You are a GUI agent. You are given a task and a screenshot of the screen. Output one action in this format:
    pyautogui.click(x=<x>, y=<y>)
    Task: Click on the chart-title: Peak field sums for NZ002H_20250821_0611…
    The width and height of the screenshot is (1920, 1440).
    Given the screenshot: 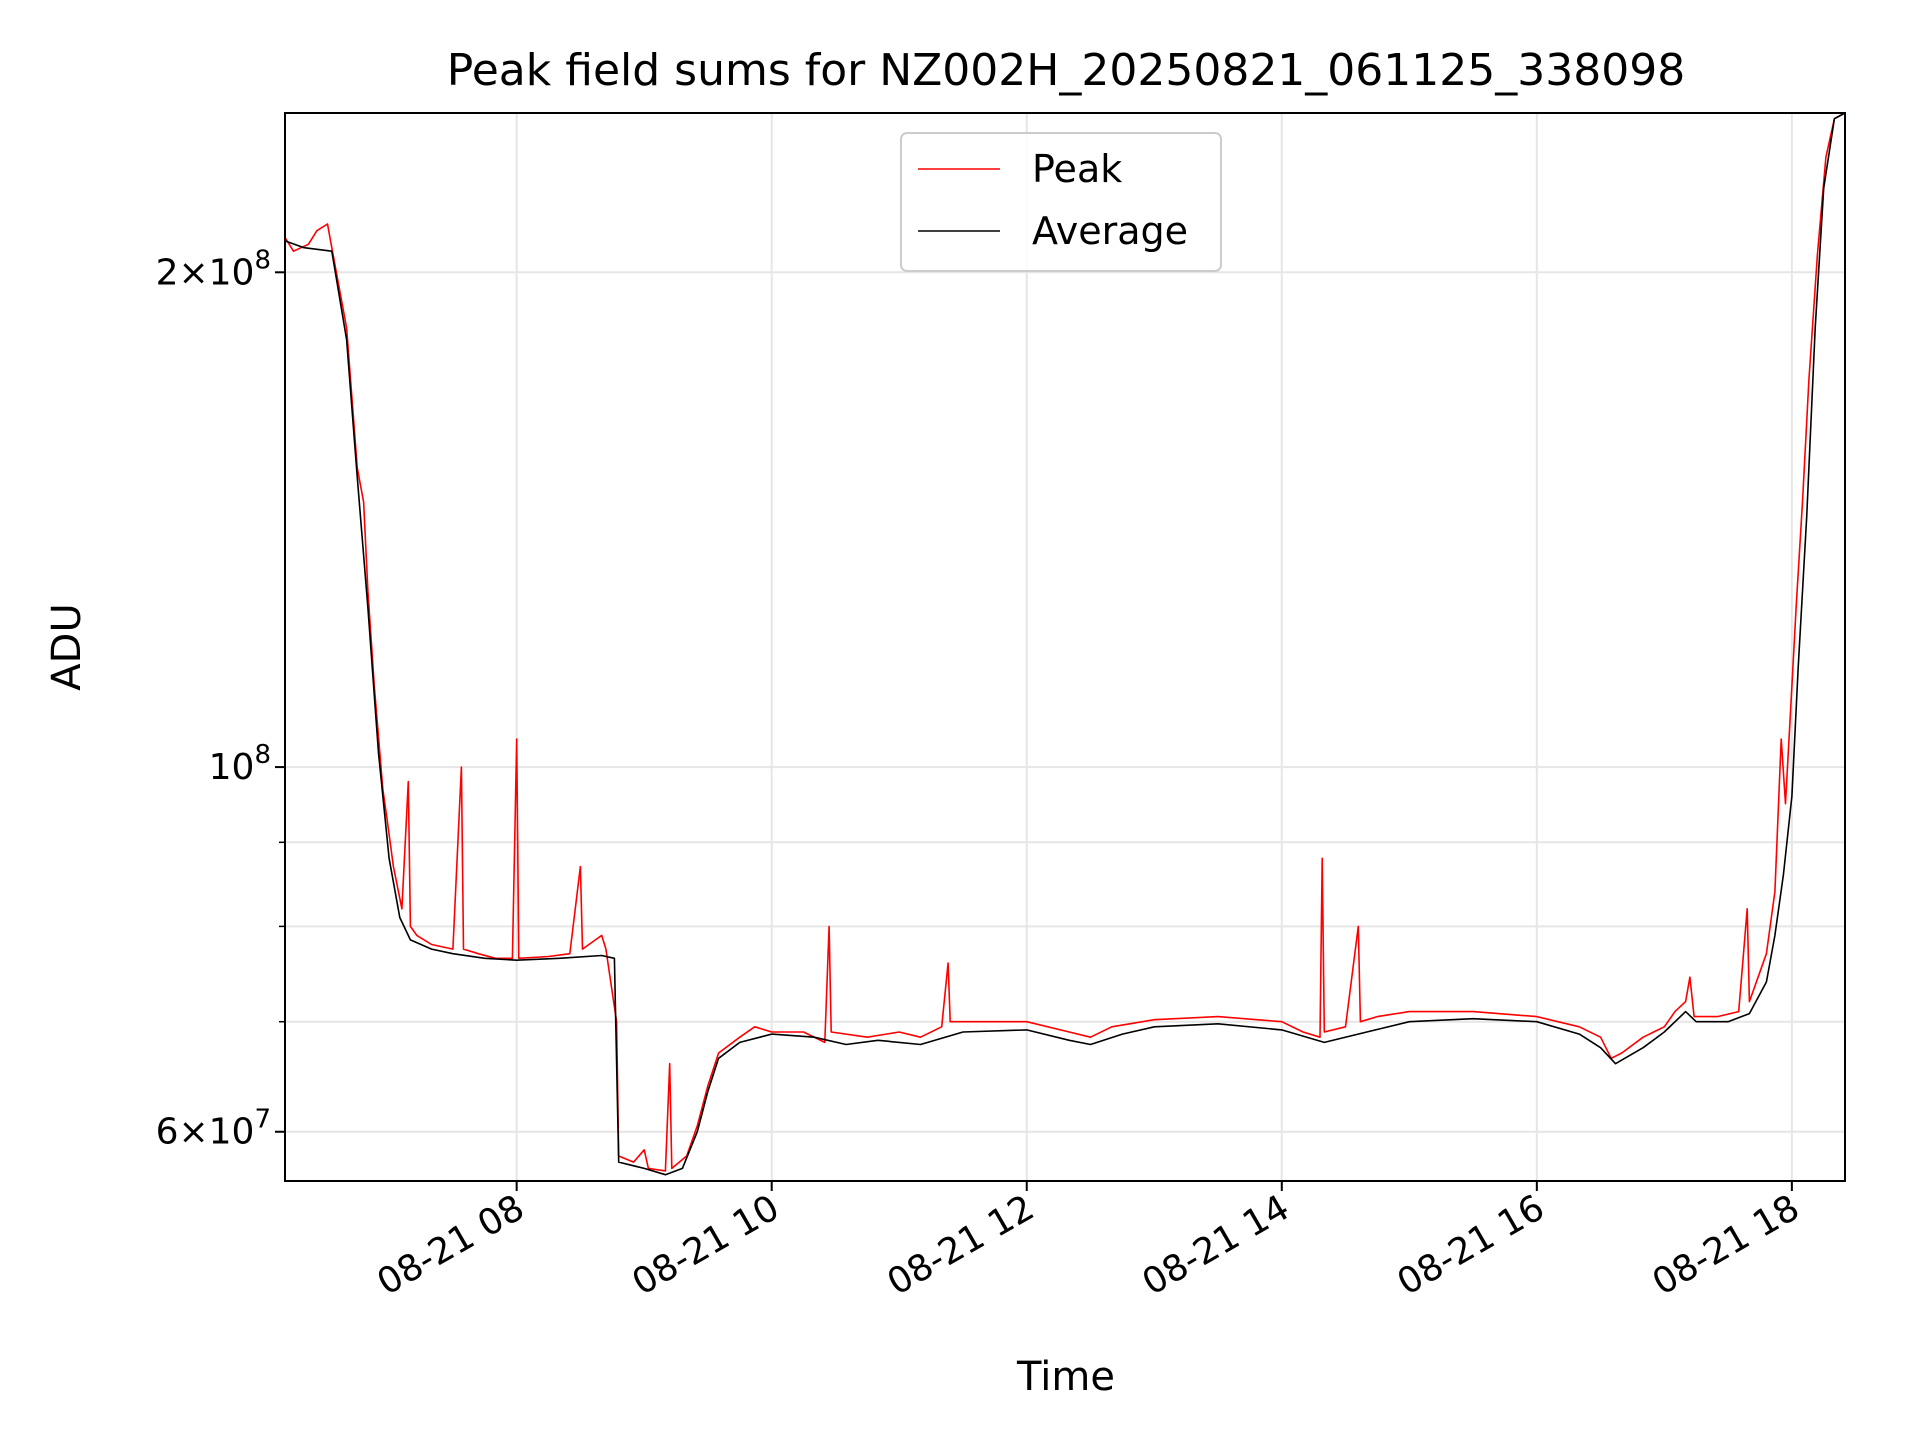 What is the action you would take?
    pyautogui.click(x=1066, y=70)
    